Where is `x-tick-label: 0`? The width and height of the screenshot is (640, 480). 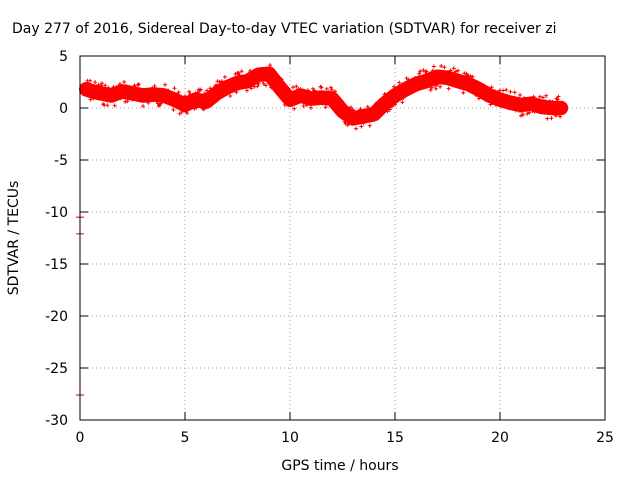
x-tick-label: 0 is located at coordinates (80, 438).